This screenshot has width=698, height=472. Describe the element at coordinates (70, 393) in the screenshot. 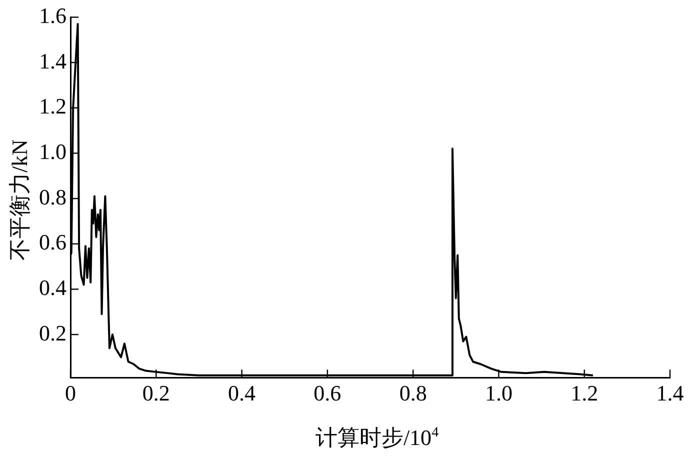

I see `x-tick-label: 0` at that location.